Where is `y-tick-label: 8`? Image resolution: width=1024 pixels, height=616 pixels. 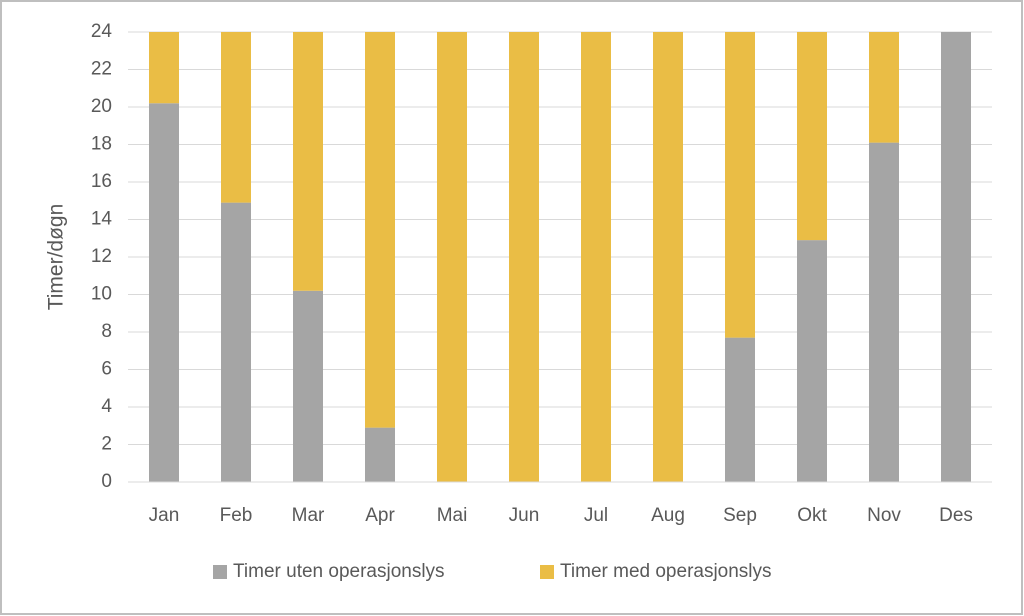
y-tick-label: 8 is located at coordinates (106, 331).